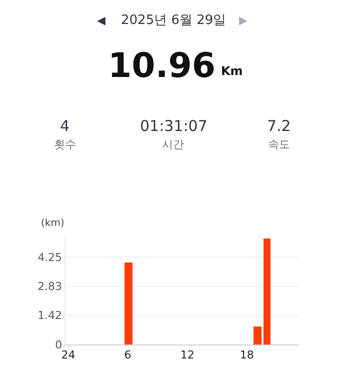 This screenshot has width=342, height=380. What do you see at coordinates (279, 126) in the screenshot?
I see `text: 7.2` at bounding box center [279, 126].